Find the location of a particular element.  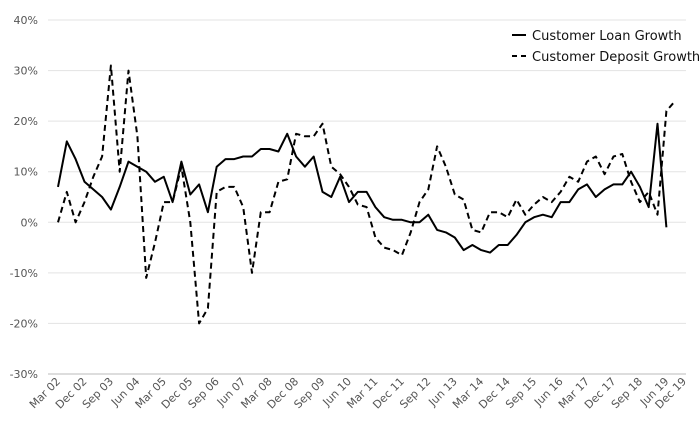

legend-item-loan: Customer Loan Growth is located at coordinates (597, 36).